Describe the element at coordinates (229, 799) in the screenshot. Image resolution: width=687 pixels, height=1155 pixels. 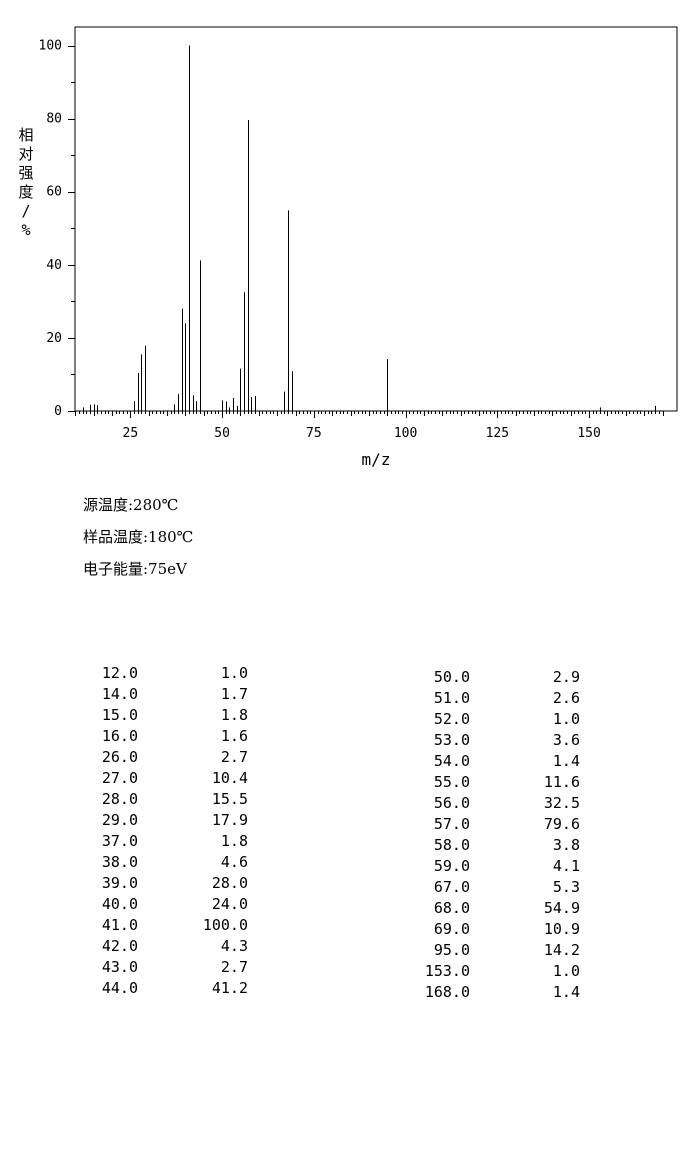
I see `peak-abundance: 15.5` at that location.